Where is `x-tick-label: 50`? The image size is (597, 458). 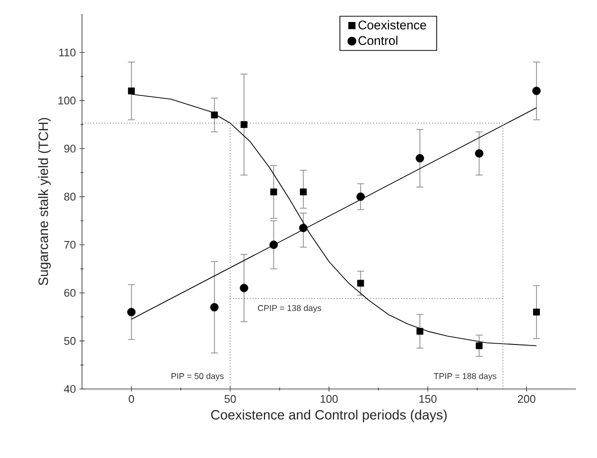 x-tick-label: 50 is located at coordinates (230, 399).